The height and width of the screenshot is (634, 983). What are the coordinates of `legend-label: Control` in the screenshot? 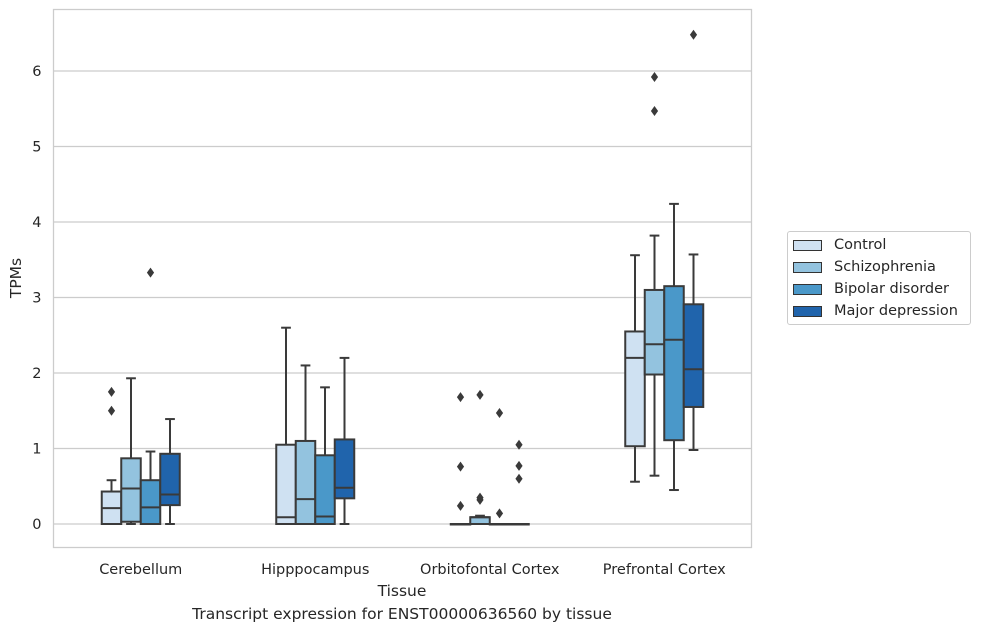 It's located at (860, 245).